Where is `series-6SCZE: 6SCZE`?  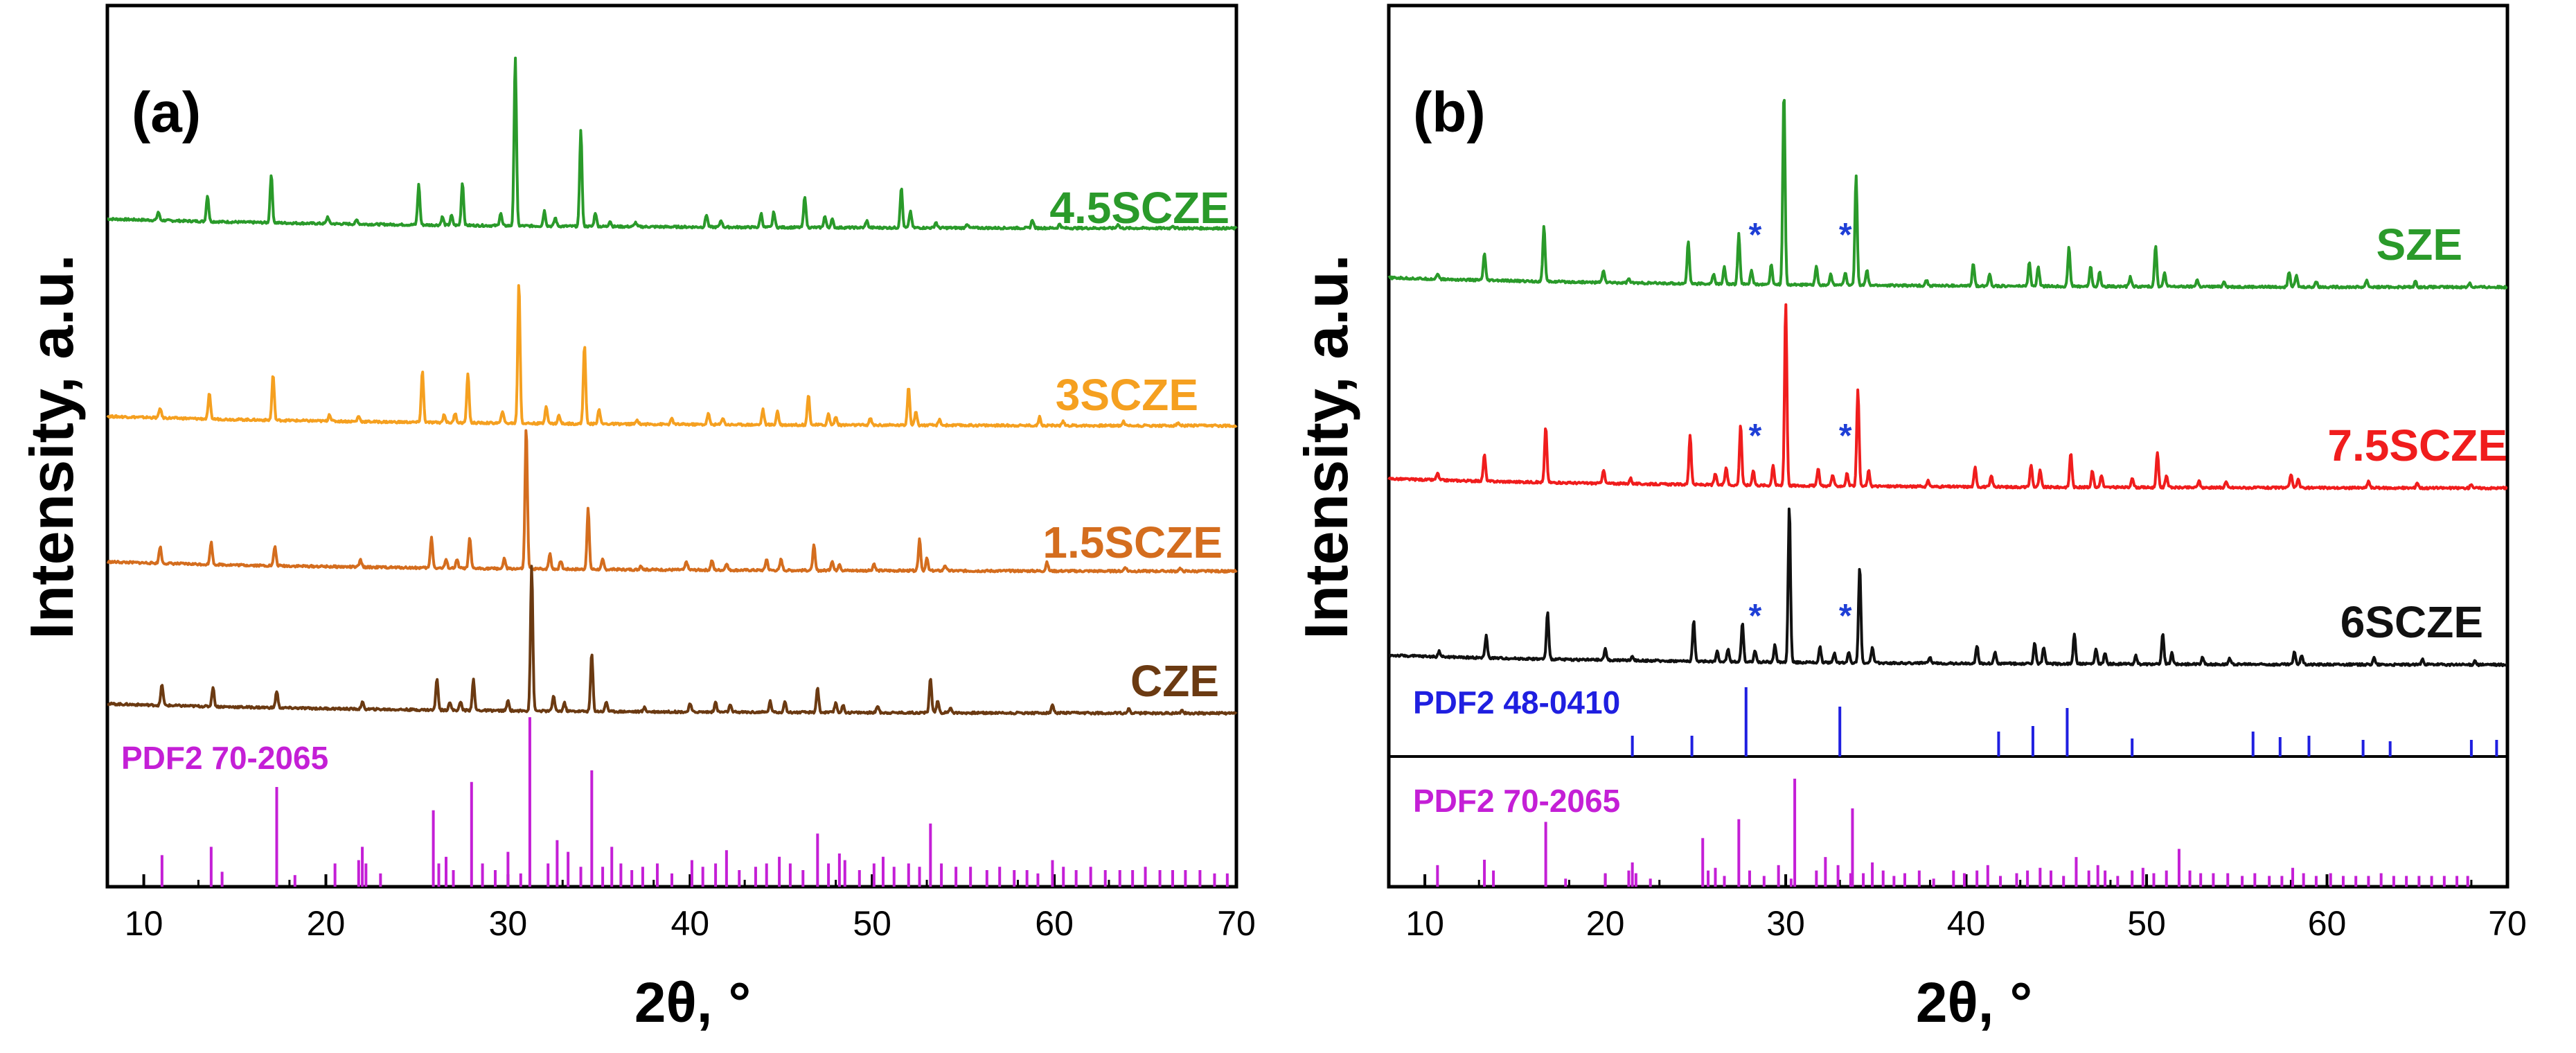 series-6SCZE: 6SCZE is located at coordinates (1948, 587).